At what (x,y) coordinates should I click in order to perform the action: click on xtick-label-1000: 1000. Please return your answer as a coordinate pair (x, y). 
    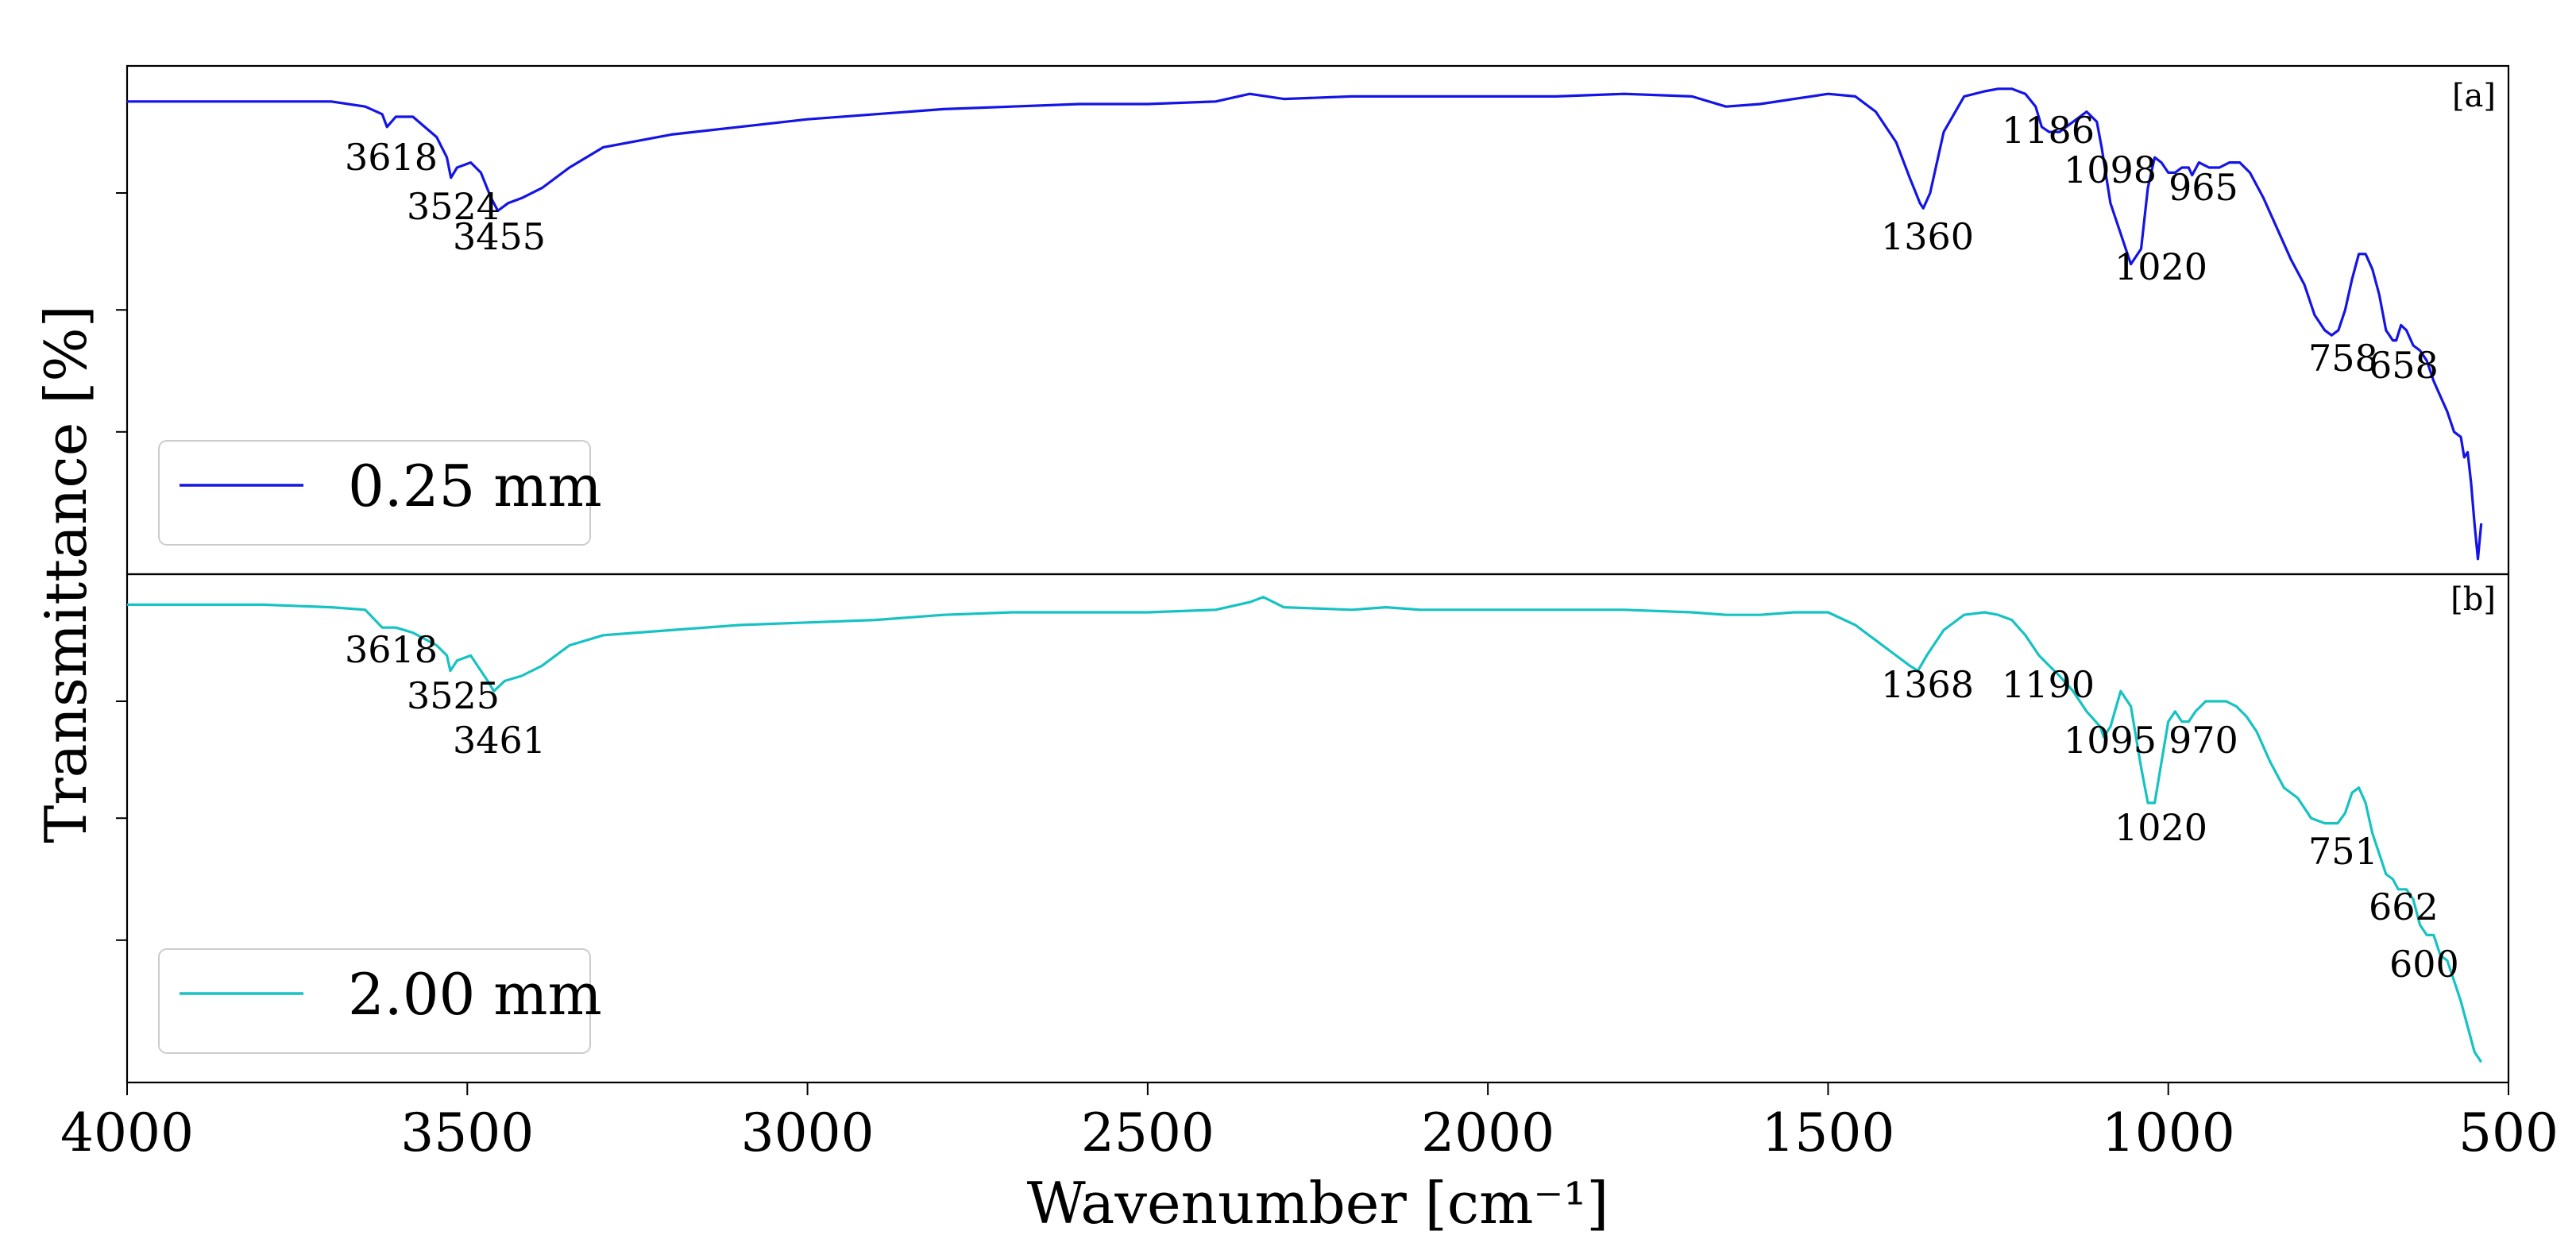
    Looking at the image, I should click on (2168, 1132).